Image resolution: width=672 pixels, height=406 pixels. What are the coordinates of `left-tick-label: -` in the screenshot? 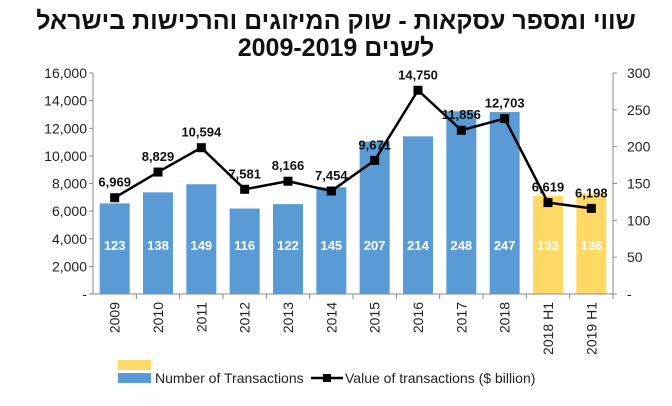 It's located at (84, 294).